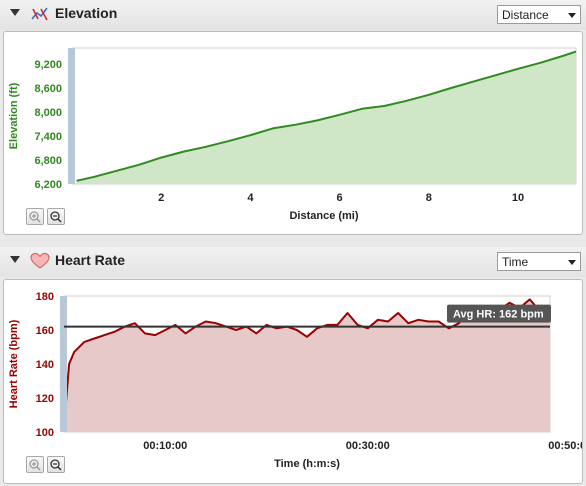  I want to click on x-axis-label: Distance (mi), so click(323, 216).